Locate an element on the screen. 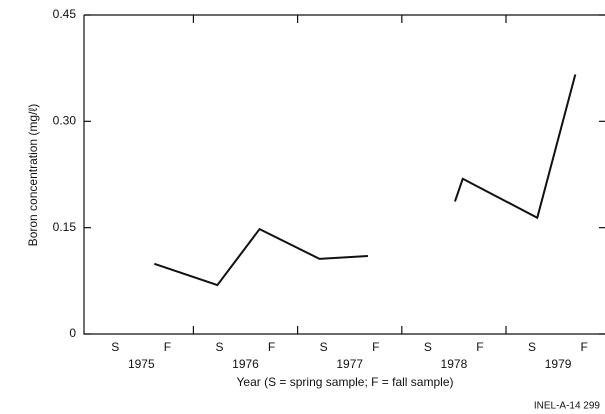  y-tick-label: 0.45 is located at coordinates (65, 14).